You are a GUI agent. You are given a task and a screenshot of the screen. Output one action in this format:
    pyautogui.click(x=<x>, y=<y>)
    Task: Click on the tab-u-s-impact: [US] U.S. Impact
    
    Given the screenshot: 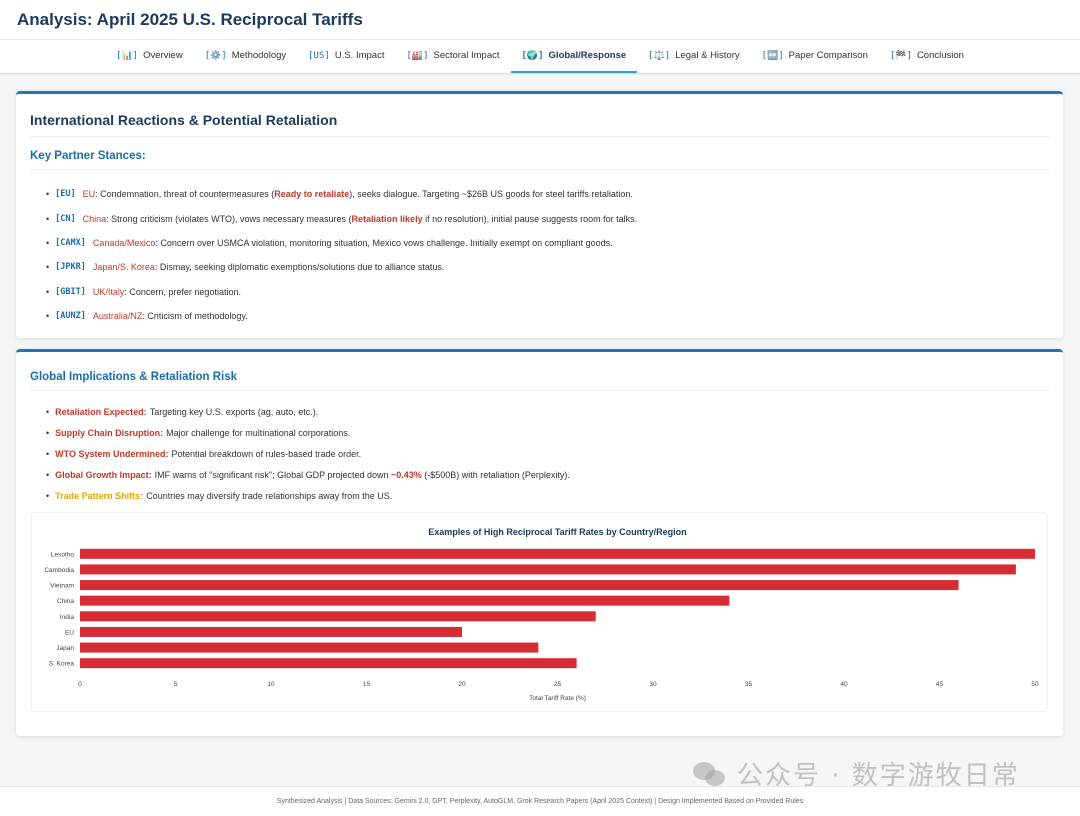 What is the action you would take?
    pyautogui.click(x=346, y=56)
    